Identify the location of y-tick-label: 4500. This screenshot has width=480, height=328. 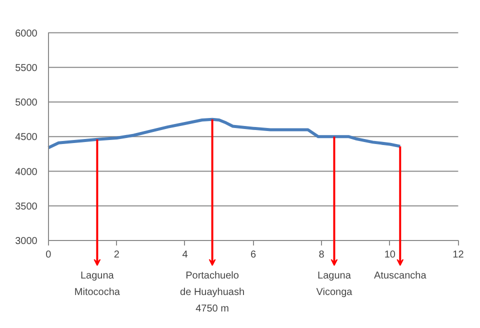
(26, 138).